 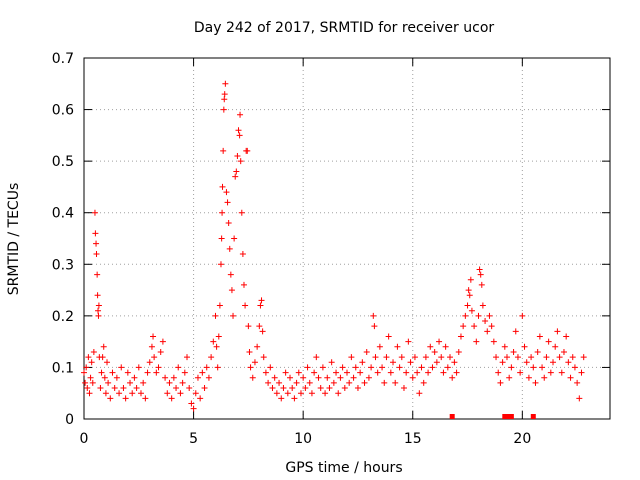 I want to click on y-tick-label: 0.2, so click(x=63, y=317).